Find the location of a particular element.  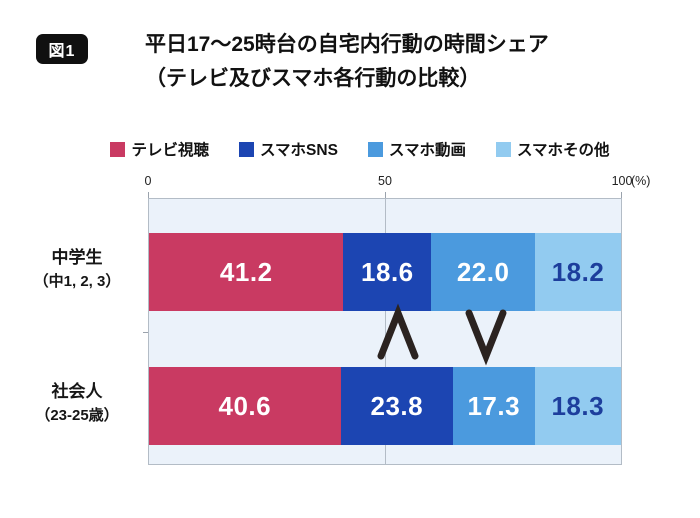

bar-segment: 18.6 is located at coordinates (387, 272).